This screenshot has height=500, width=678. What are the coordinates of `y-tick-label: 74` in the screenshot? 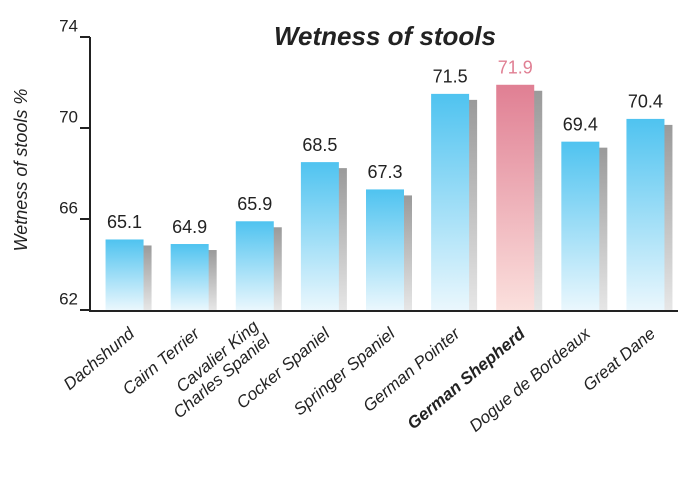 It's located at (68, 25).